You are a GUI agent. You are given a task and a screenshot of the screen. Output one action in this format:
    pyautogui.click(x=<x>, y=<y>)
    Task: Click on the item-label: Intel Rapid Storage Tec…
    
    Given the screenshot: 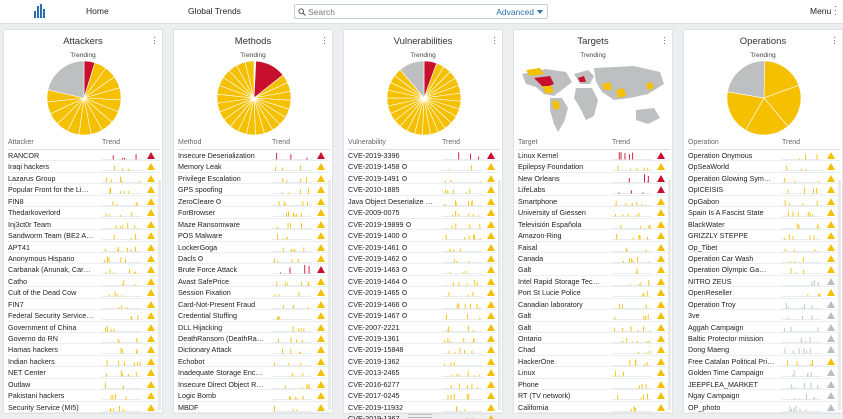 What is the action you would take?
    pyautogui.click(x=559, y=281)
    